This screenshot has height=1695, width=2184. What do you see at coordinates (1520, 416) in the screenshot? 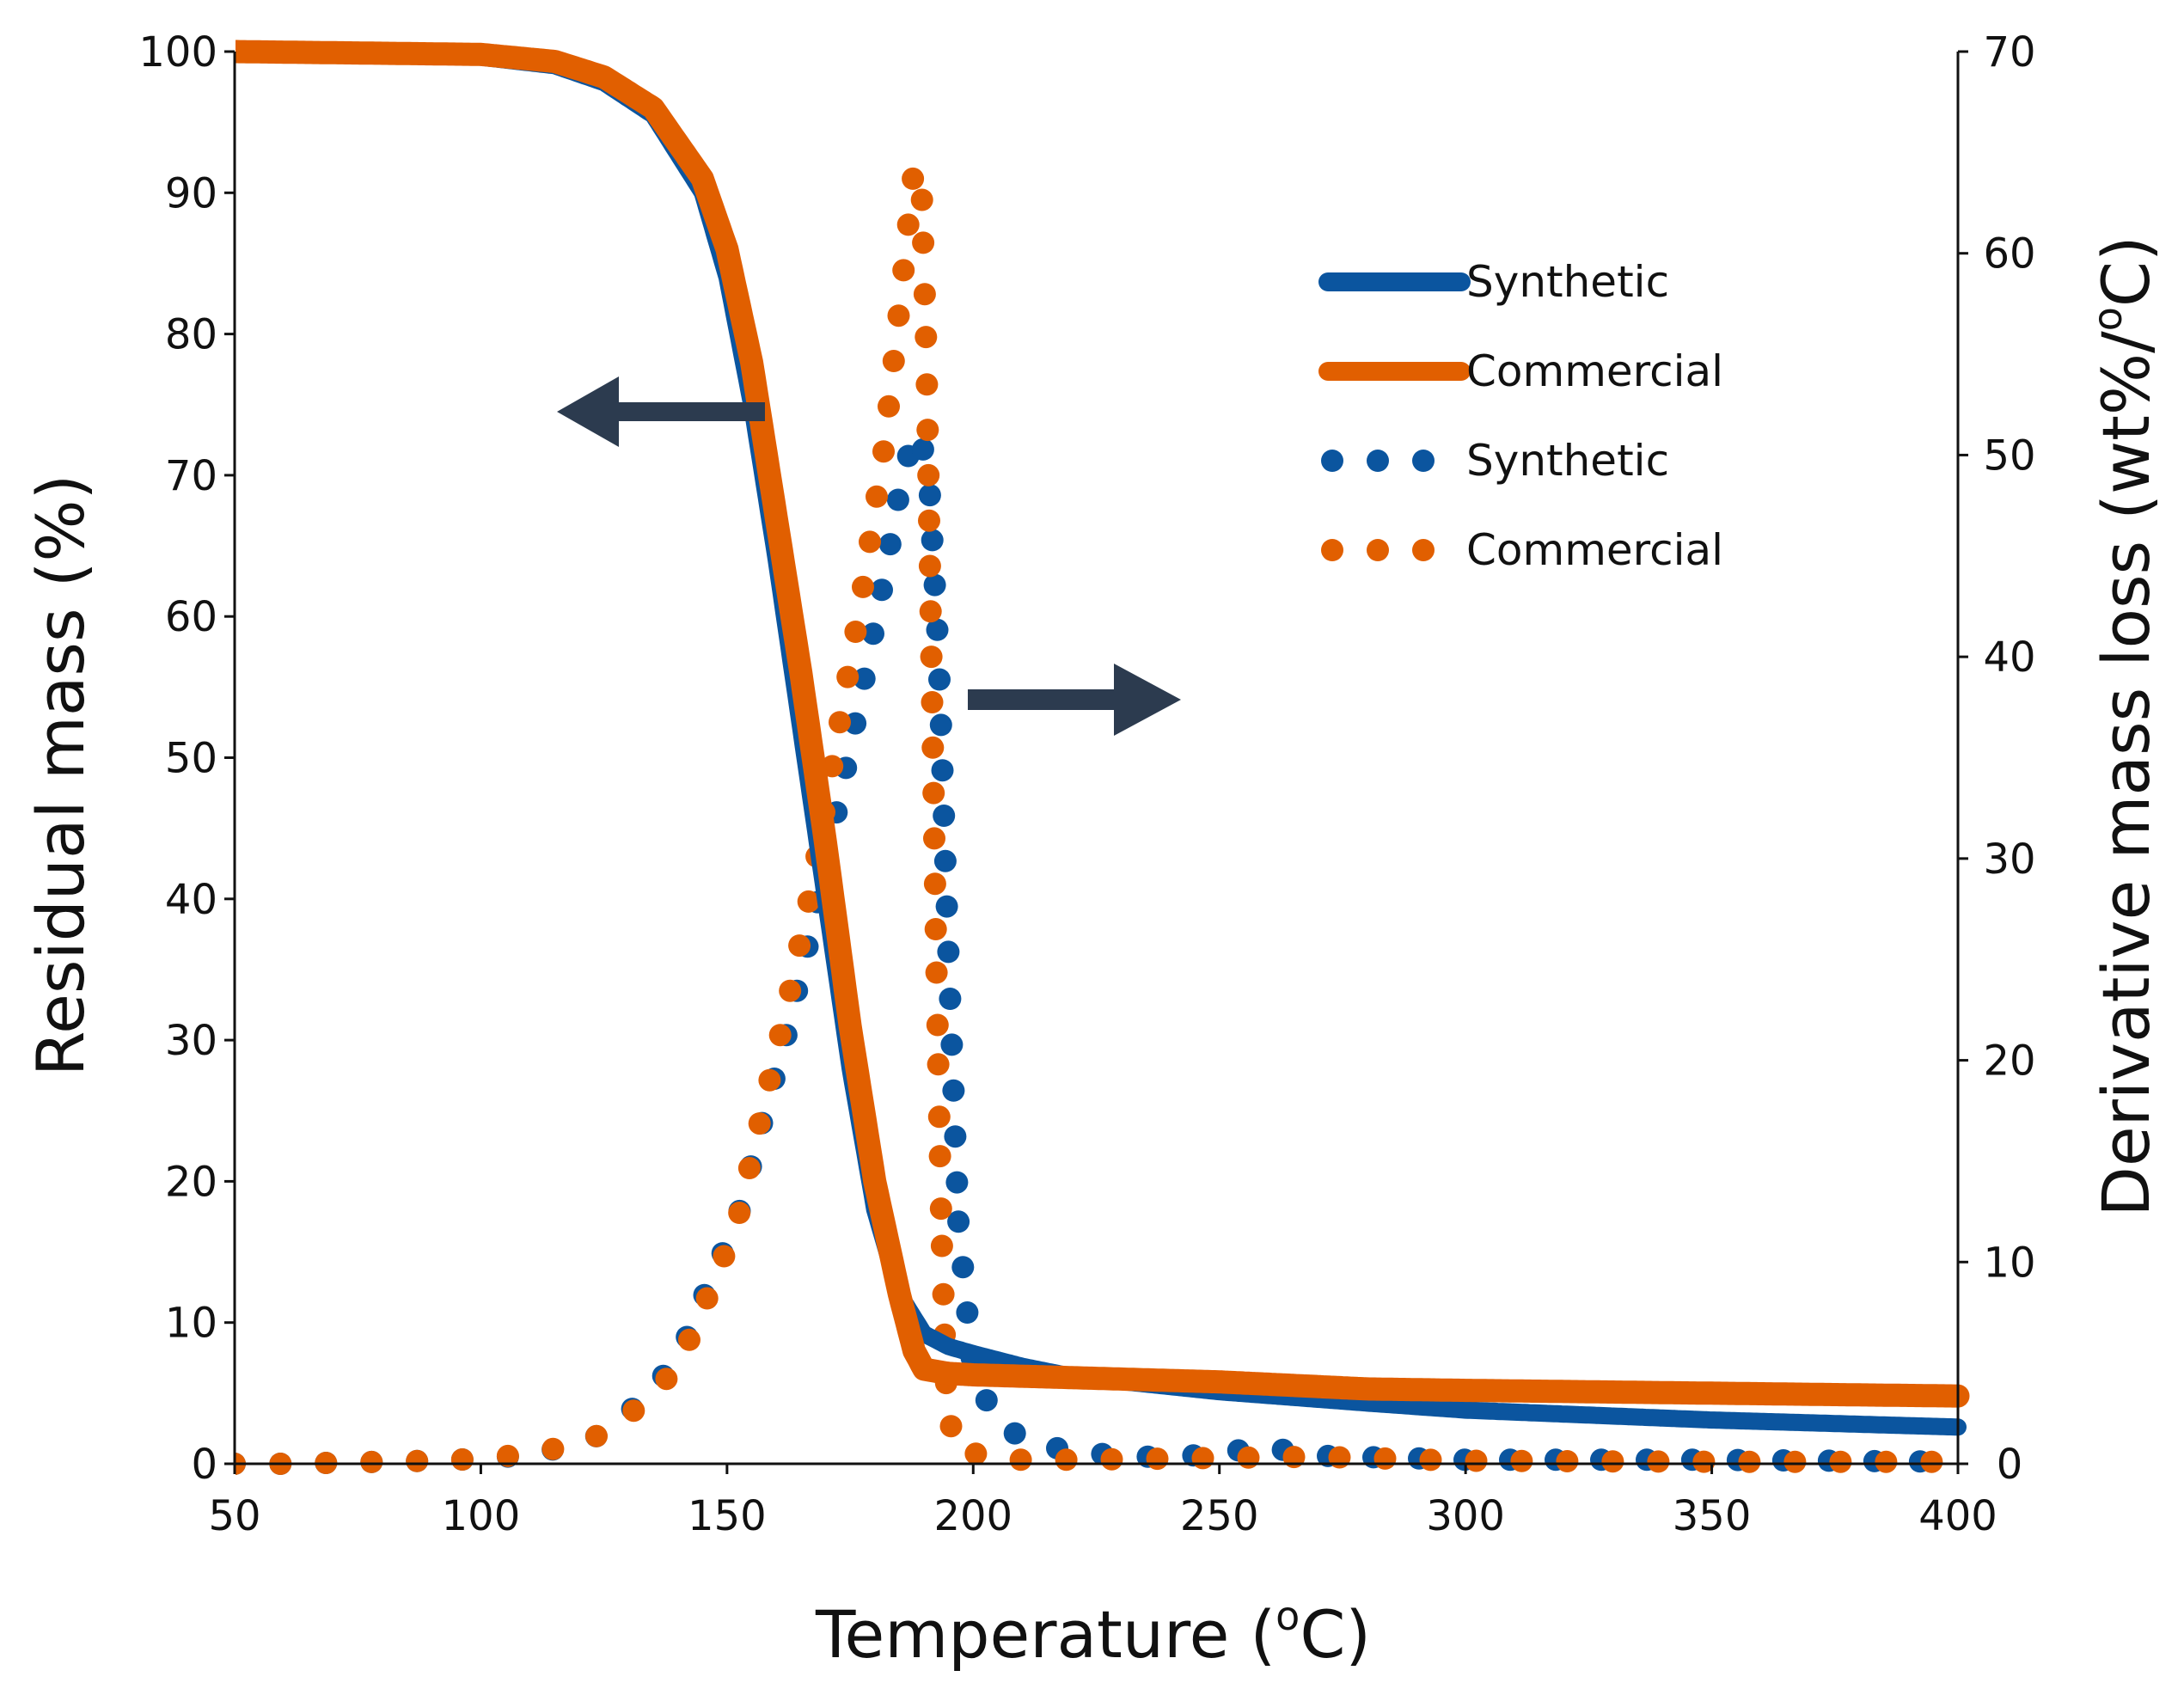
I see `legend: Synthetic Commercial Synthetic Commercial` at bounding box center [1520, 416].